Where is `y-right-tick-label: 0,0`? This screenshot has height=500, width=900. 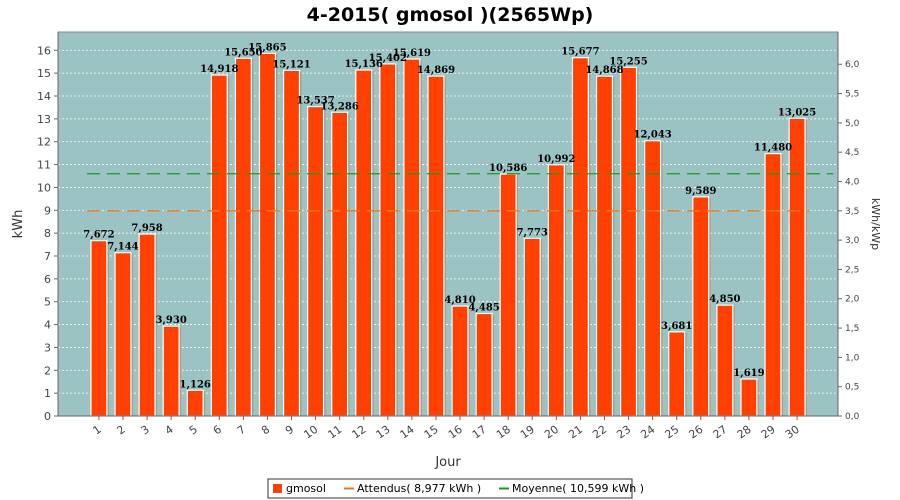 y-right-tick-label: 0,0 is located at coordinates (852, 417).